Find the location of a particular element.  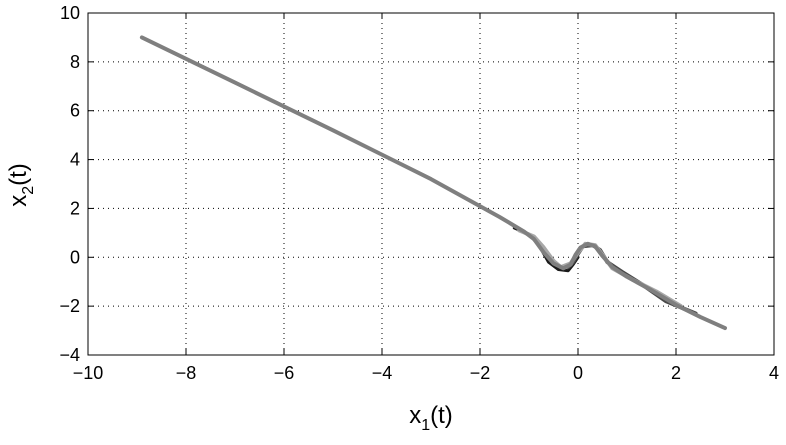

y-axis-label: x2(t) is located at coordinates (21, 185).